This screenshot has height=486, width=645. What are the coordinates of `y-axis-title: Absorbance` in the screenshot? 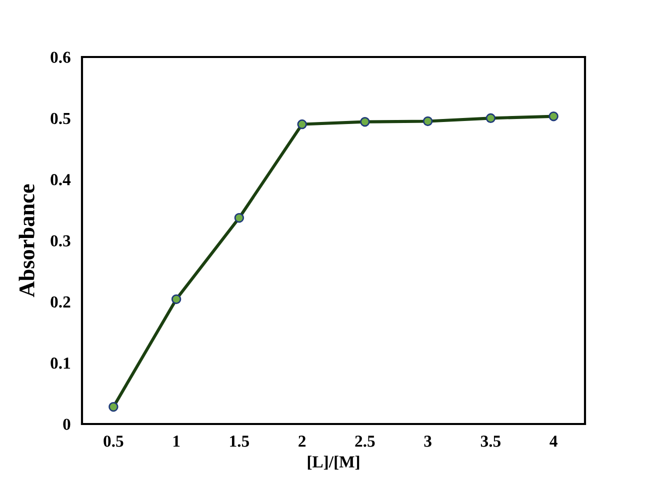 It's located at (26, 241).